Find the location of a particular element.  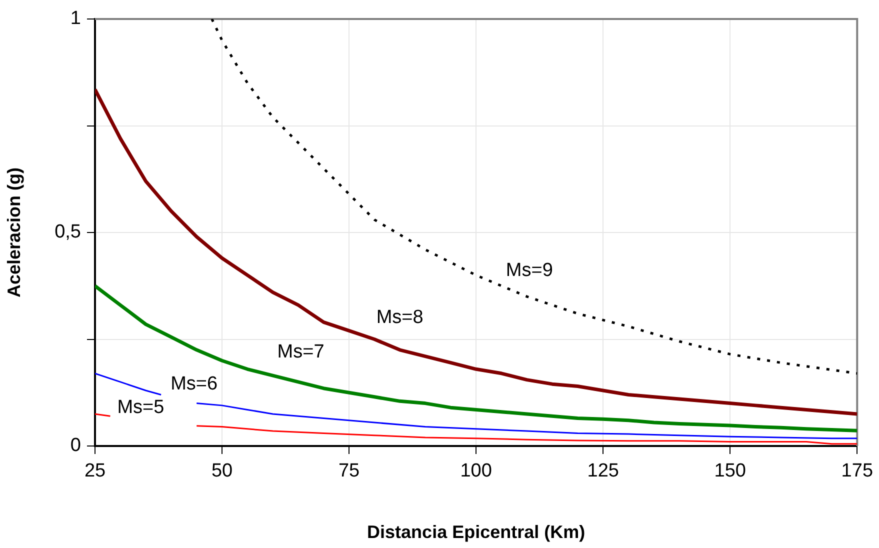

series-label: Ms=5 is located at coordinates (140, 407).